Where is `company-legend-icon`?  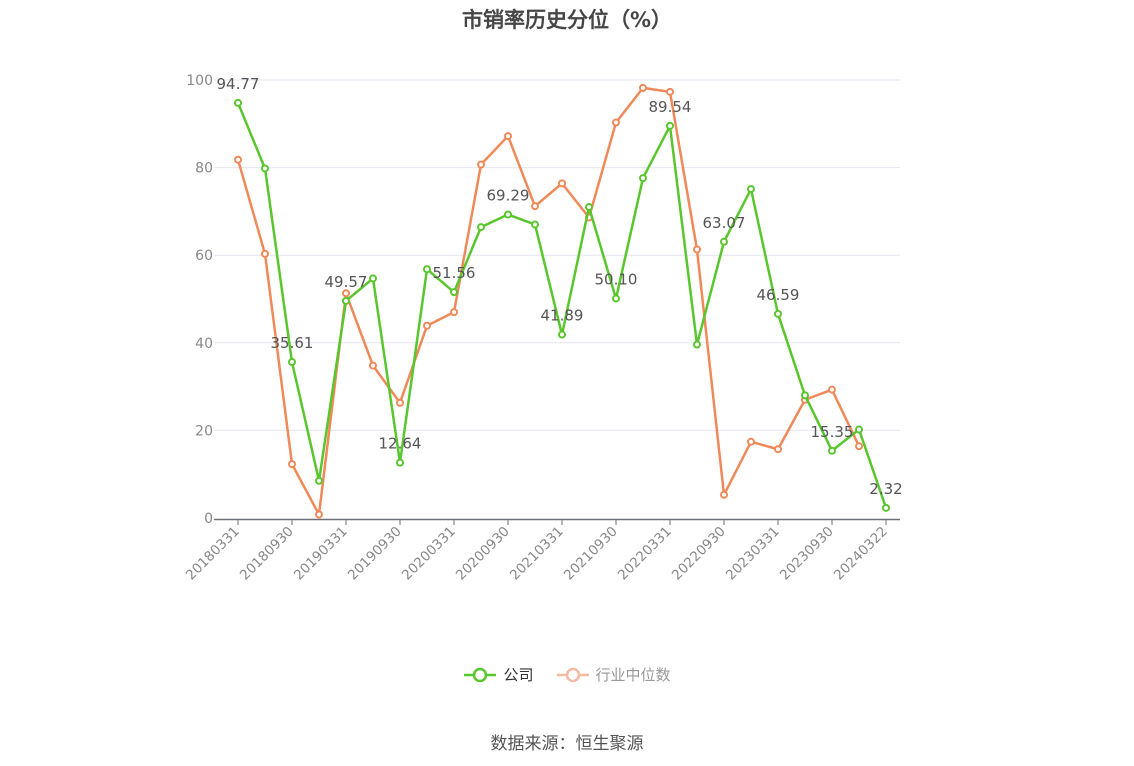
company-legend-icon is located at coordinates (480, 674).